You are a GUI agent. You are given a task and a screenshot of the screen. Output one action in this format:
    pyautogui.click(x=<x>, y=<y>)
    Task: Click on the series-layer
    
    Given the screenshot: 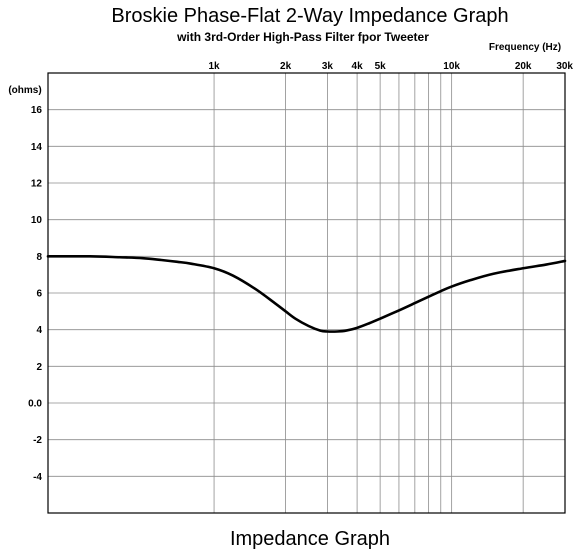 What is the action you would take?
    pyautogui.click(x=306, y=293)
    